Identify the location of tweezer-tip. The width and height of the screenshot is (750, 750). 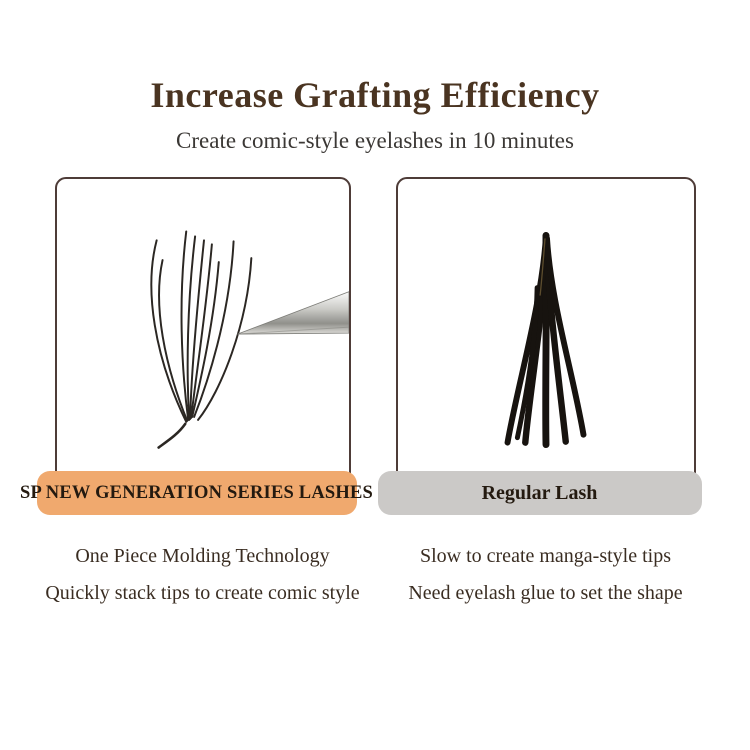
(292, 313).